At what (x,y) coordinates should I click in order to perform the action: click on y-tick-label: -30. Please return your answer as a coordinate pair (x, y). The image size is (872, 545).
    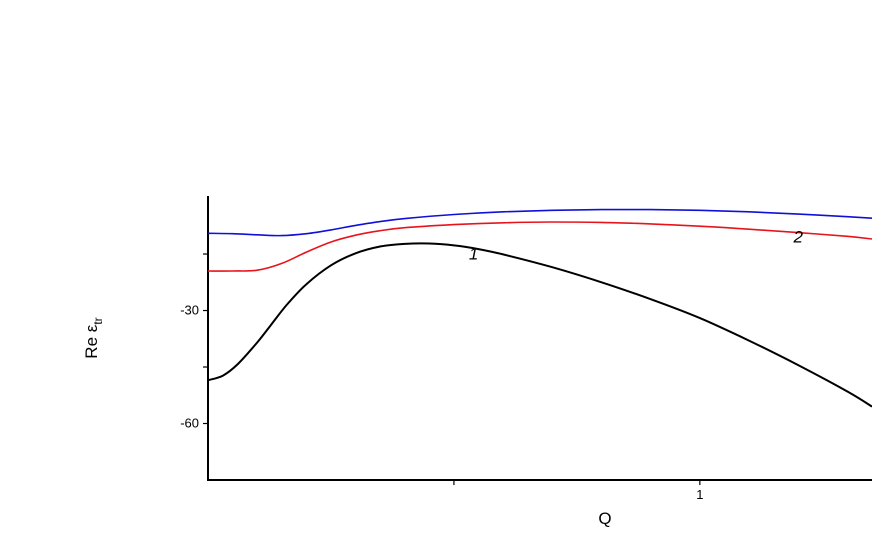
    Looking at the image, I should click on (189, 310).